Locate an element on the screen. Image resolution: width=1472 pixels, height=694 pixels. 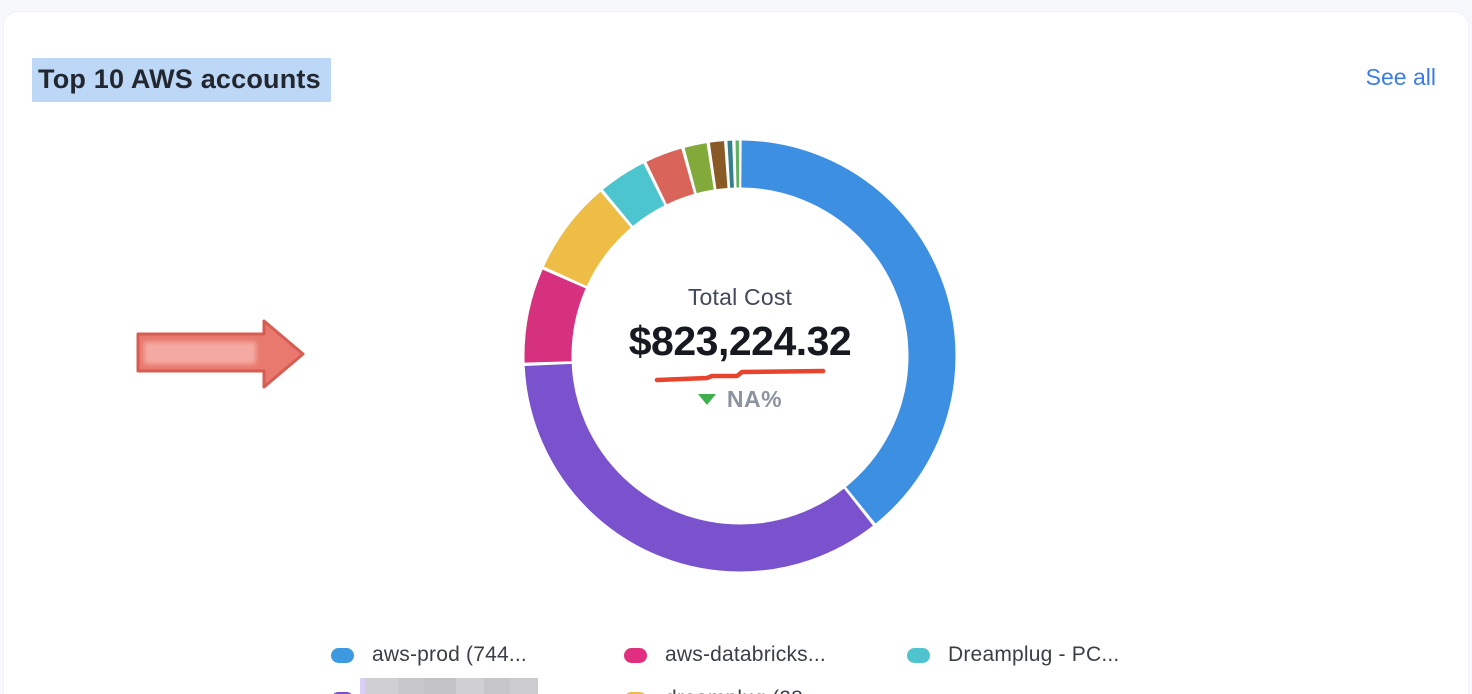
donut-center: Total Cost $823,224.32 NA% is located at coordinates (740, 348).